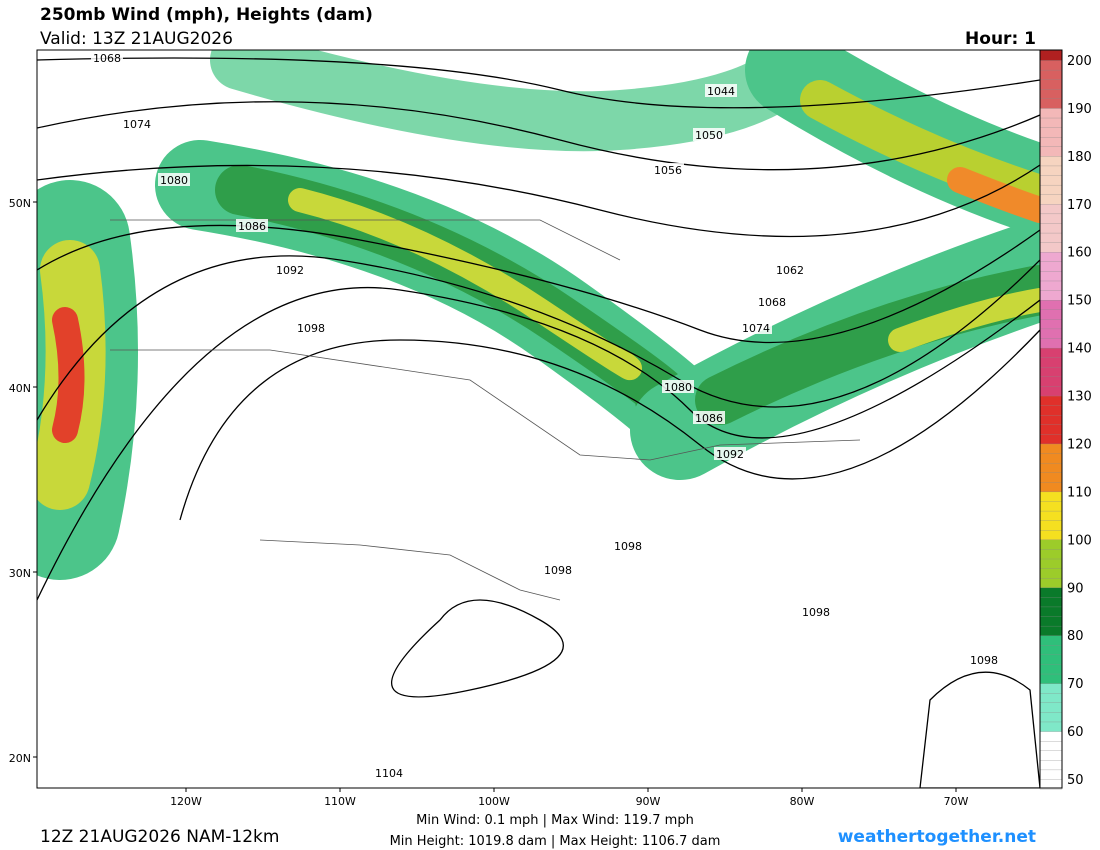  I want to click on valid-time: Valid: 13Z 21AUG2026, so click(136, 39).